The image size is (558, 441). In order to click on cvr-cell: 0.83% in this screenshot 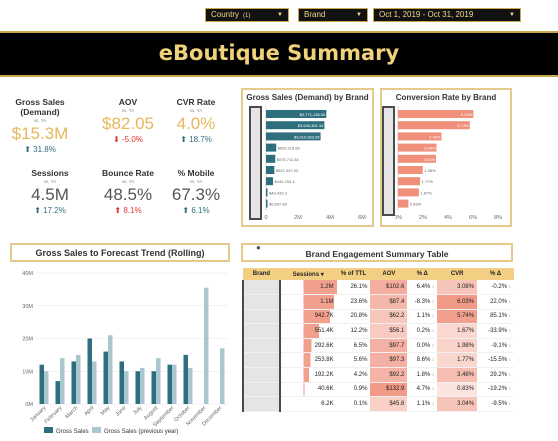, I will do `click(457, 390)`.